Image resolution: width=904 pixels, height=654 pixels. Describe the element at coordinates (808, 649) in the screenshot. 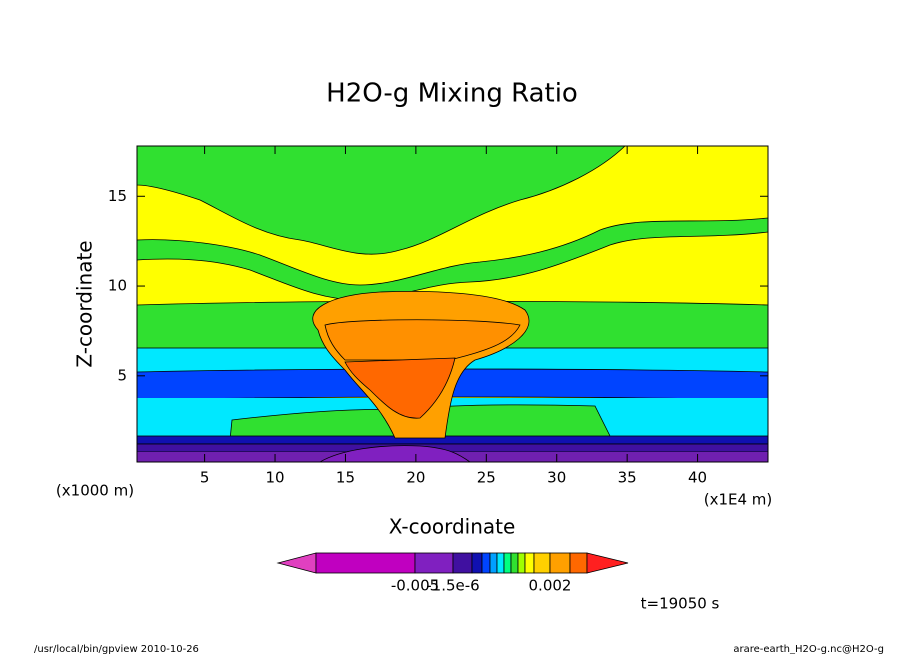

I see `footer-right: arare-earth_H2O-g.nc@H2O-g` at that location.